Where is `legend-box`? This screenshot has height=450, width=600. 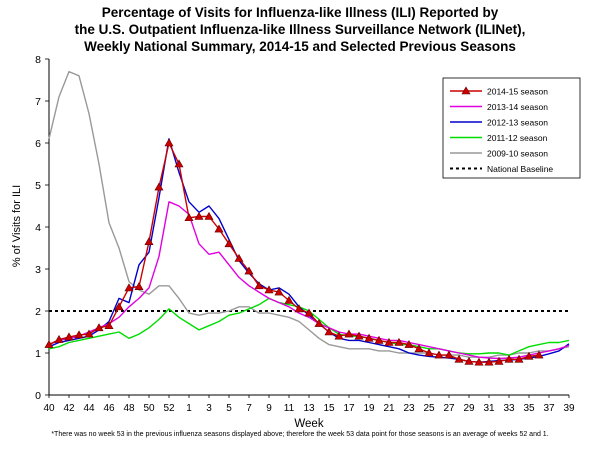 legend-box is located at coordinates (511, 128).